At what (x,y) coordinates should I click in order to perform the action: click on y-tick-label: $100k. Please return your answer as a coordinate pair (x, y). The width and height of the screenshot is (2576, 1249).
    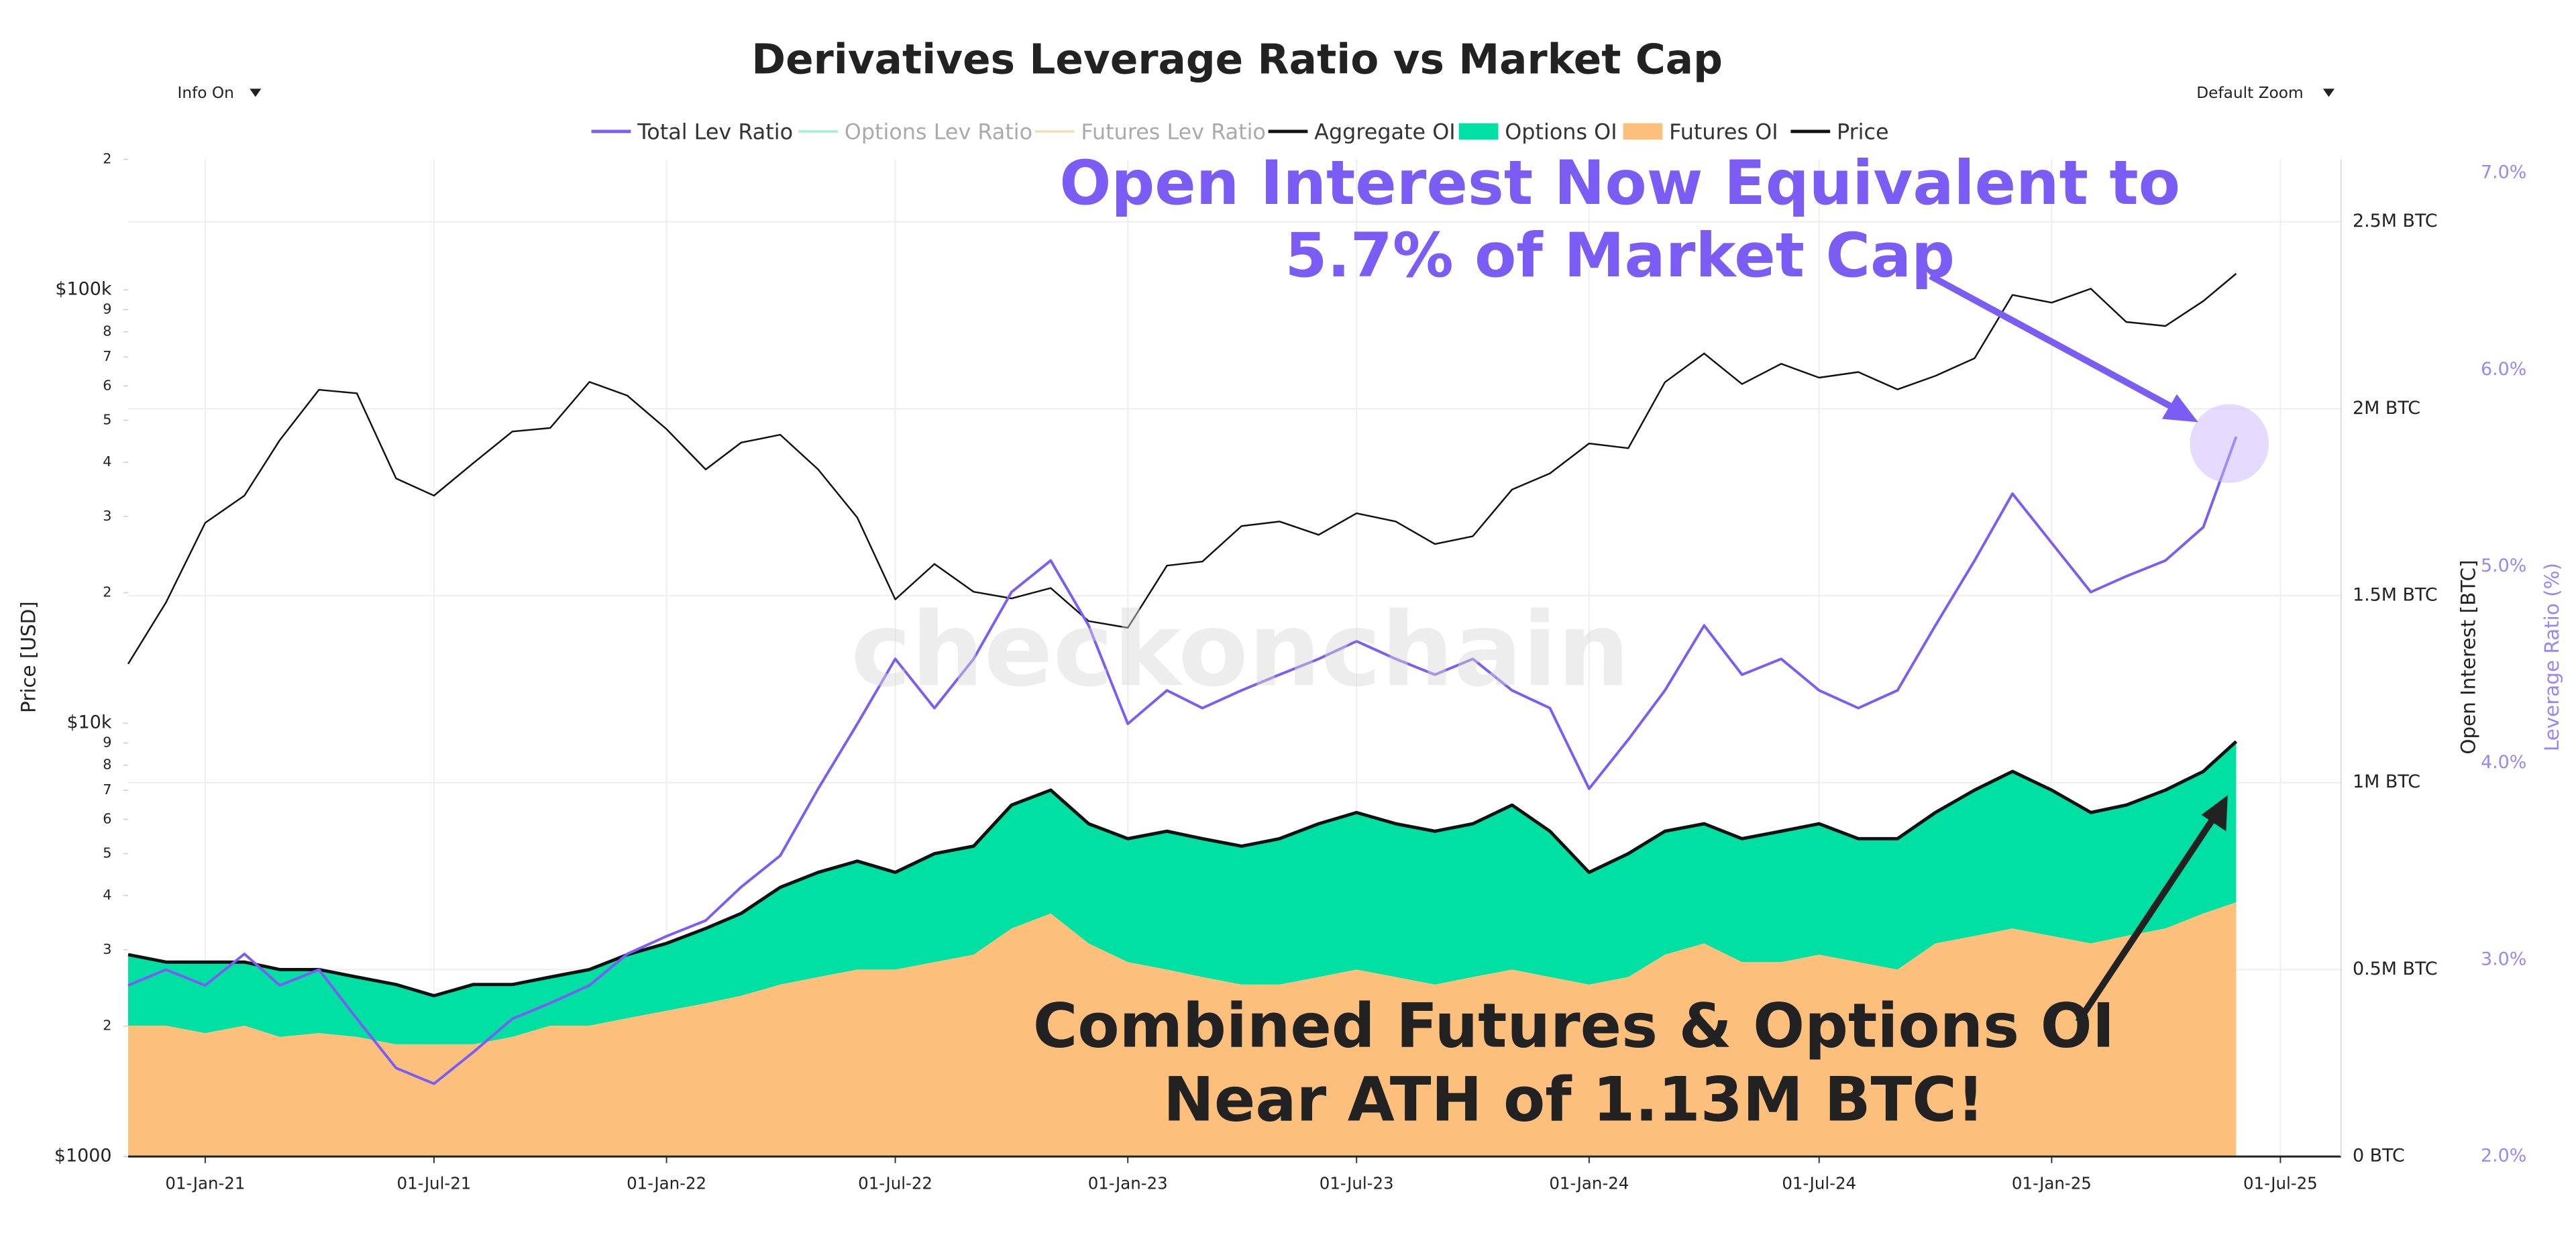
    Looking at the image, I should click on (83, 289).